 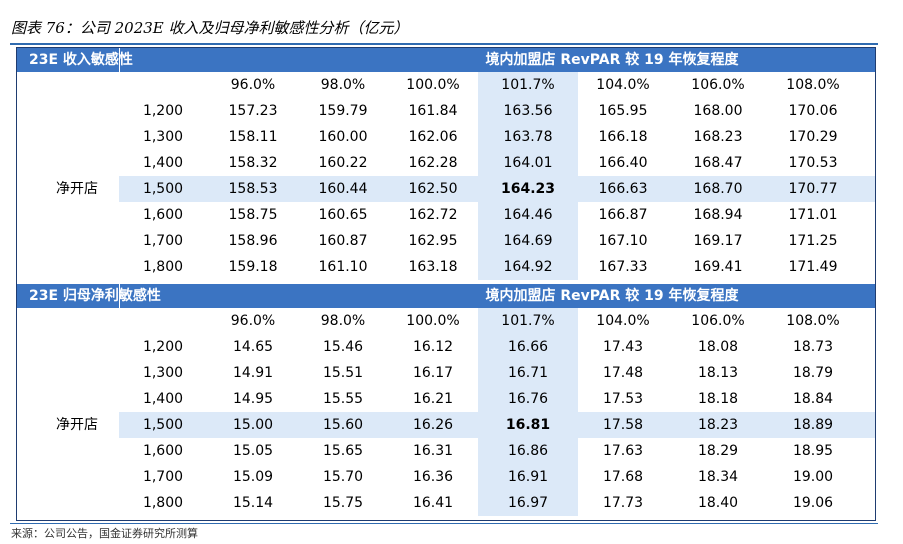 What do you see at coordinates (77, 189) in the screenshot?
I see `row-group-label: 净开店` at bounding box center [77, 189].